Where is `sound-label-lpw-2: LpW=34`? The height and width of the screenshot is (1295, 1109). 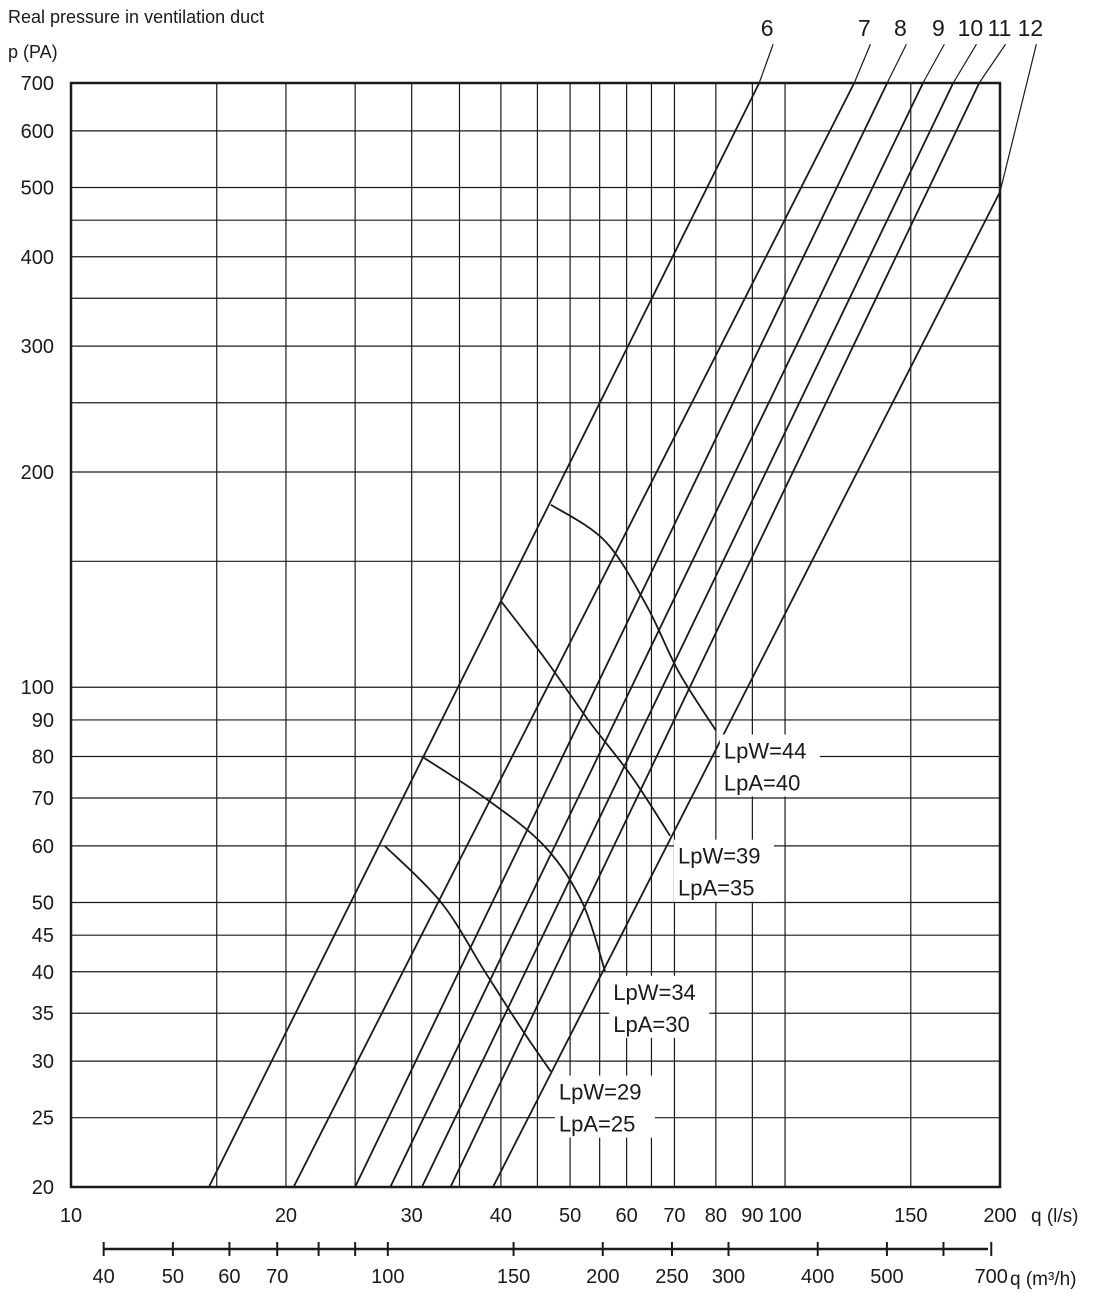 sound-label-lpw-2: LpW=34 is located at coordinates (654, 992).